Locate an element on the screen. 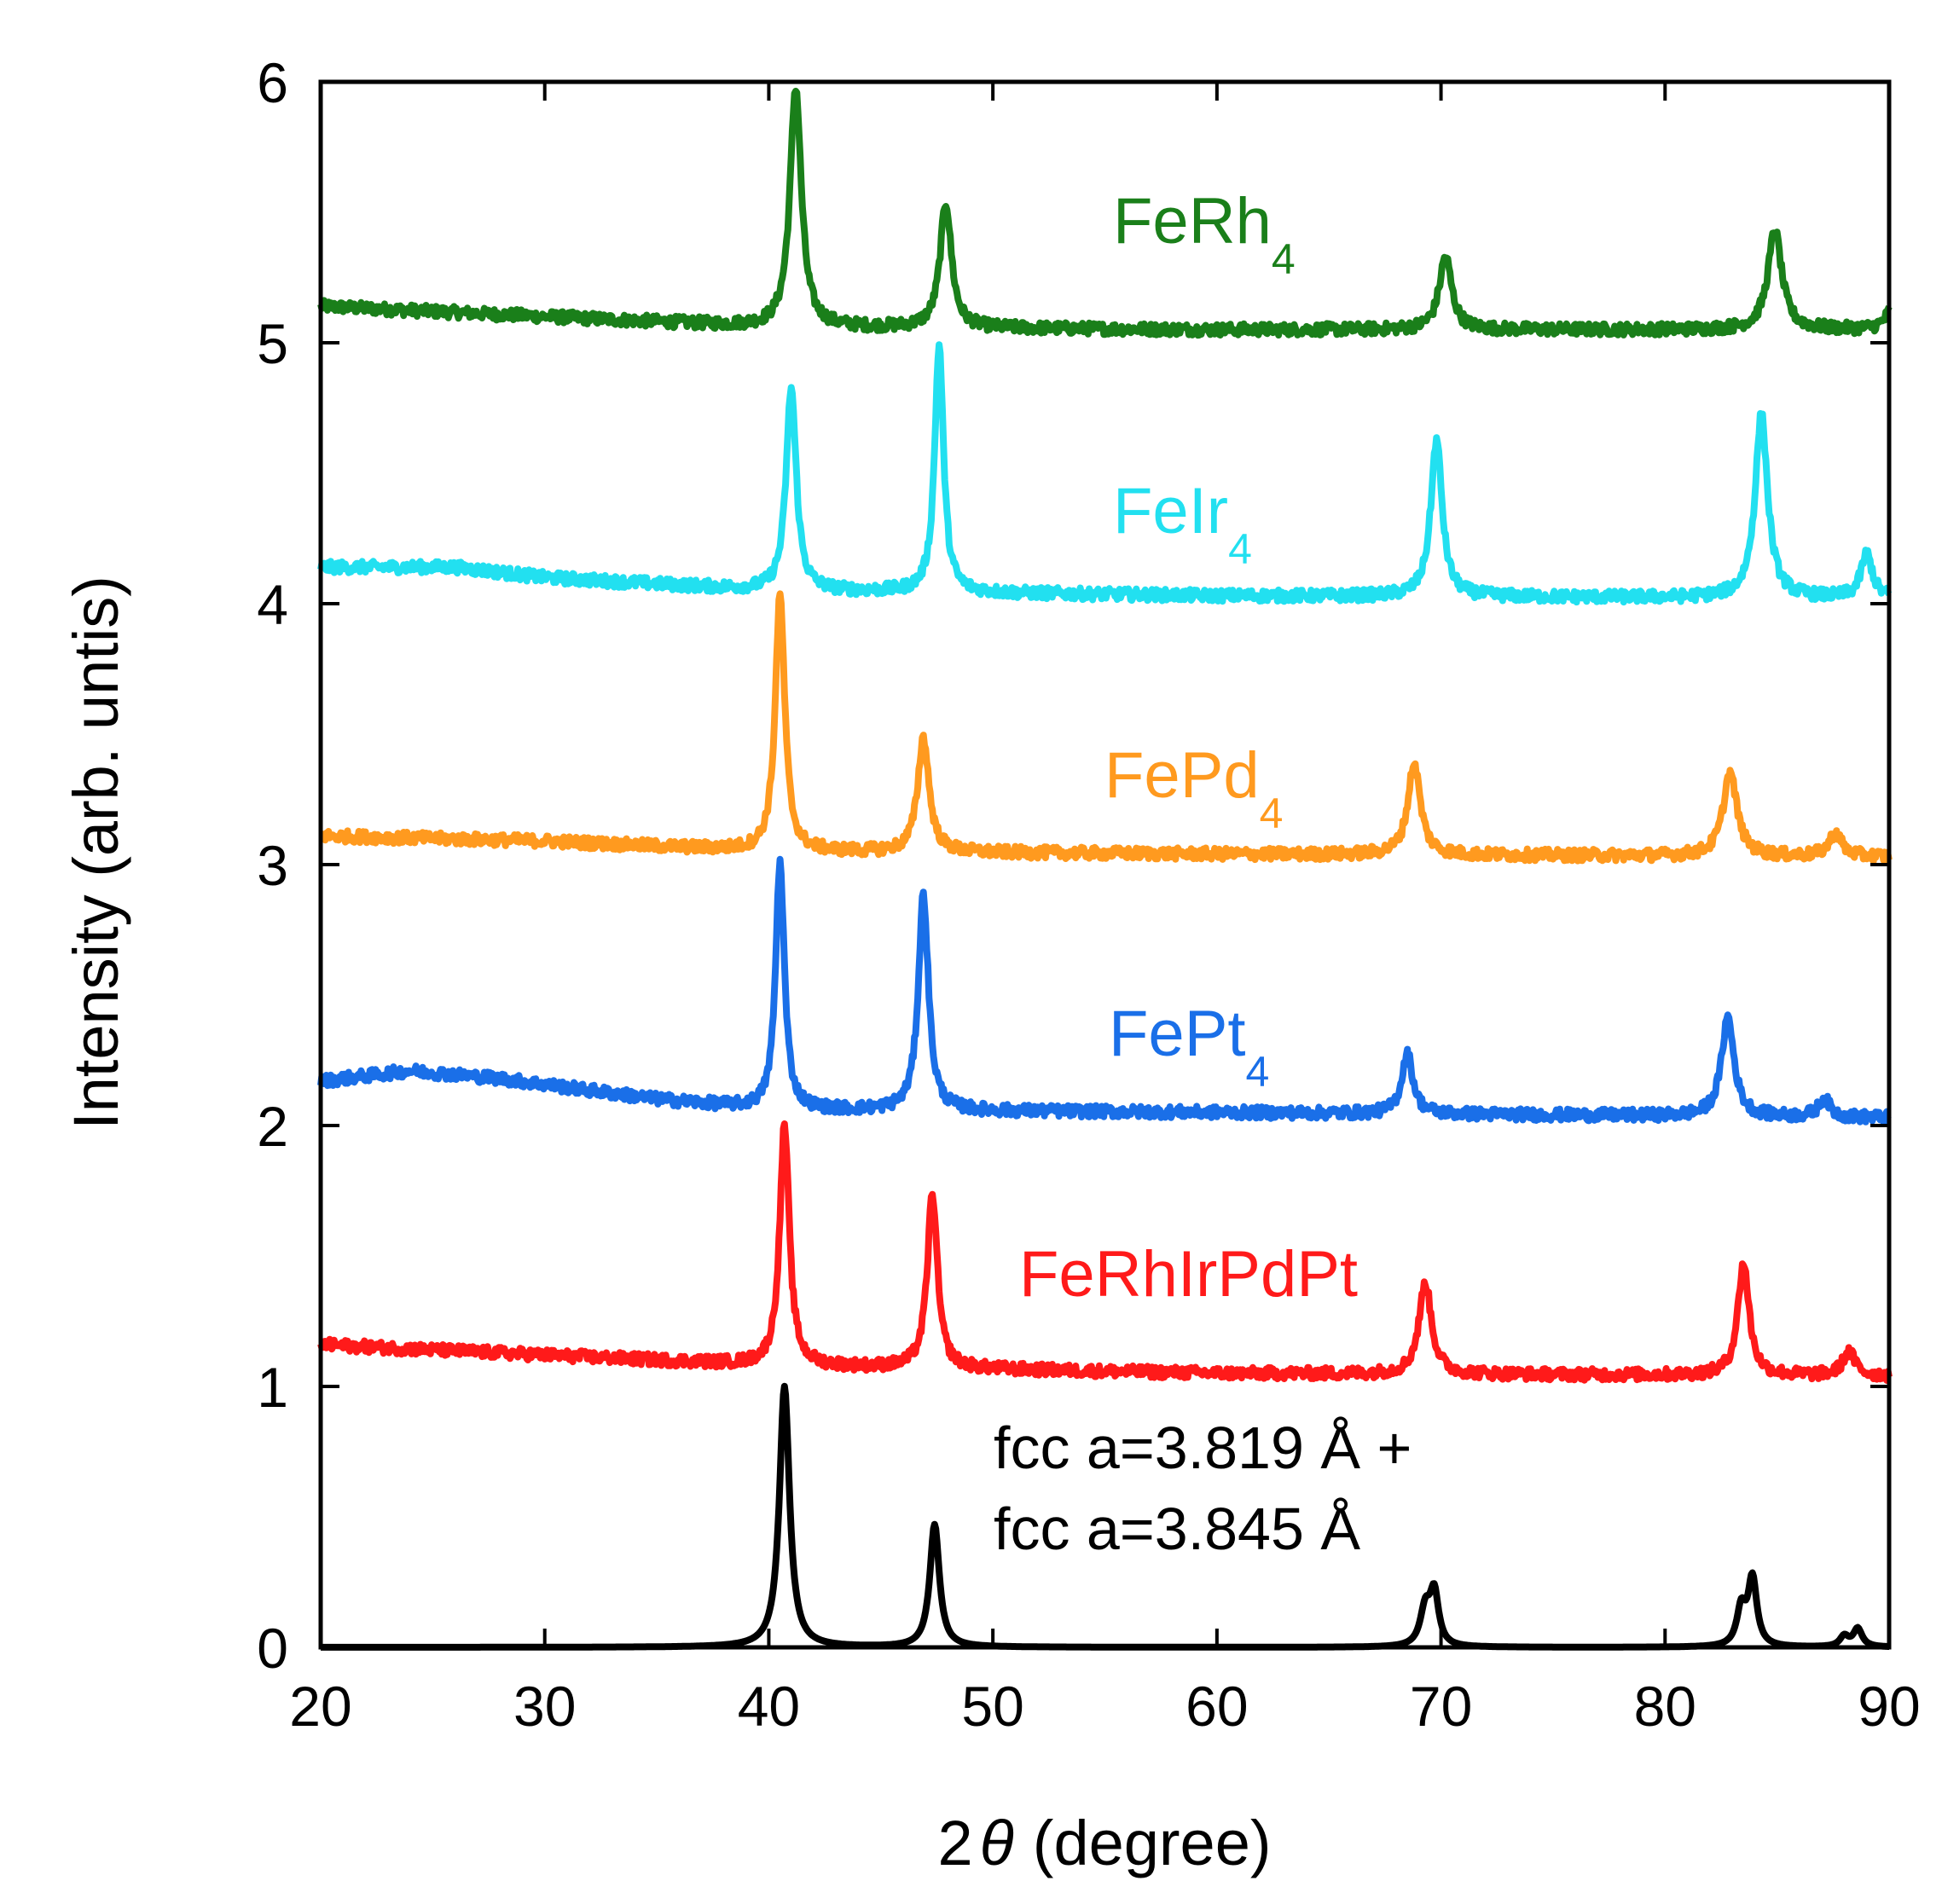 Image resolution: width=1942 pixels, height=1904 pixels. series-line-ferhirpdpt is located at coordinates (1105, 1252).